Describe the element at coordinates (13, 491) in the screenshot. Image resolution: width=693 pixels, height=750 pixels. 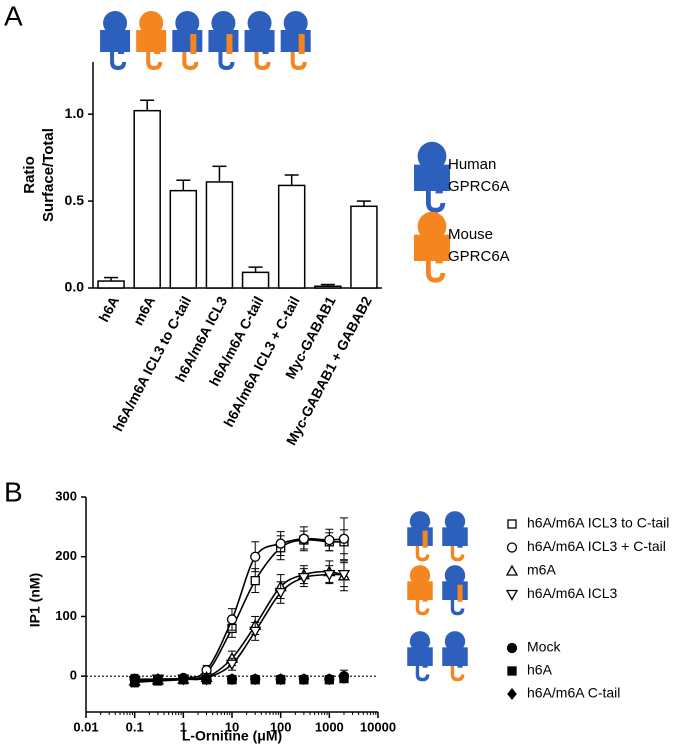
I see `panel-label: B` at that location.